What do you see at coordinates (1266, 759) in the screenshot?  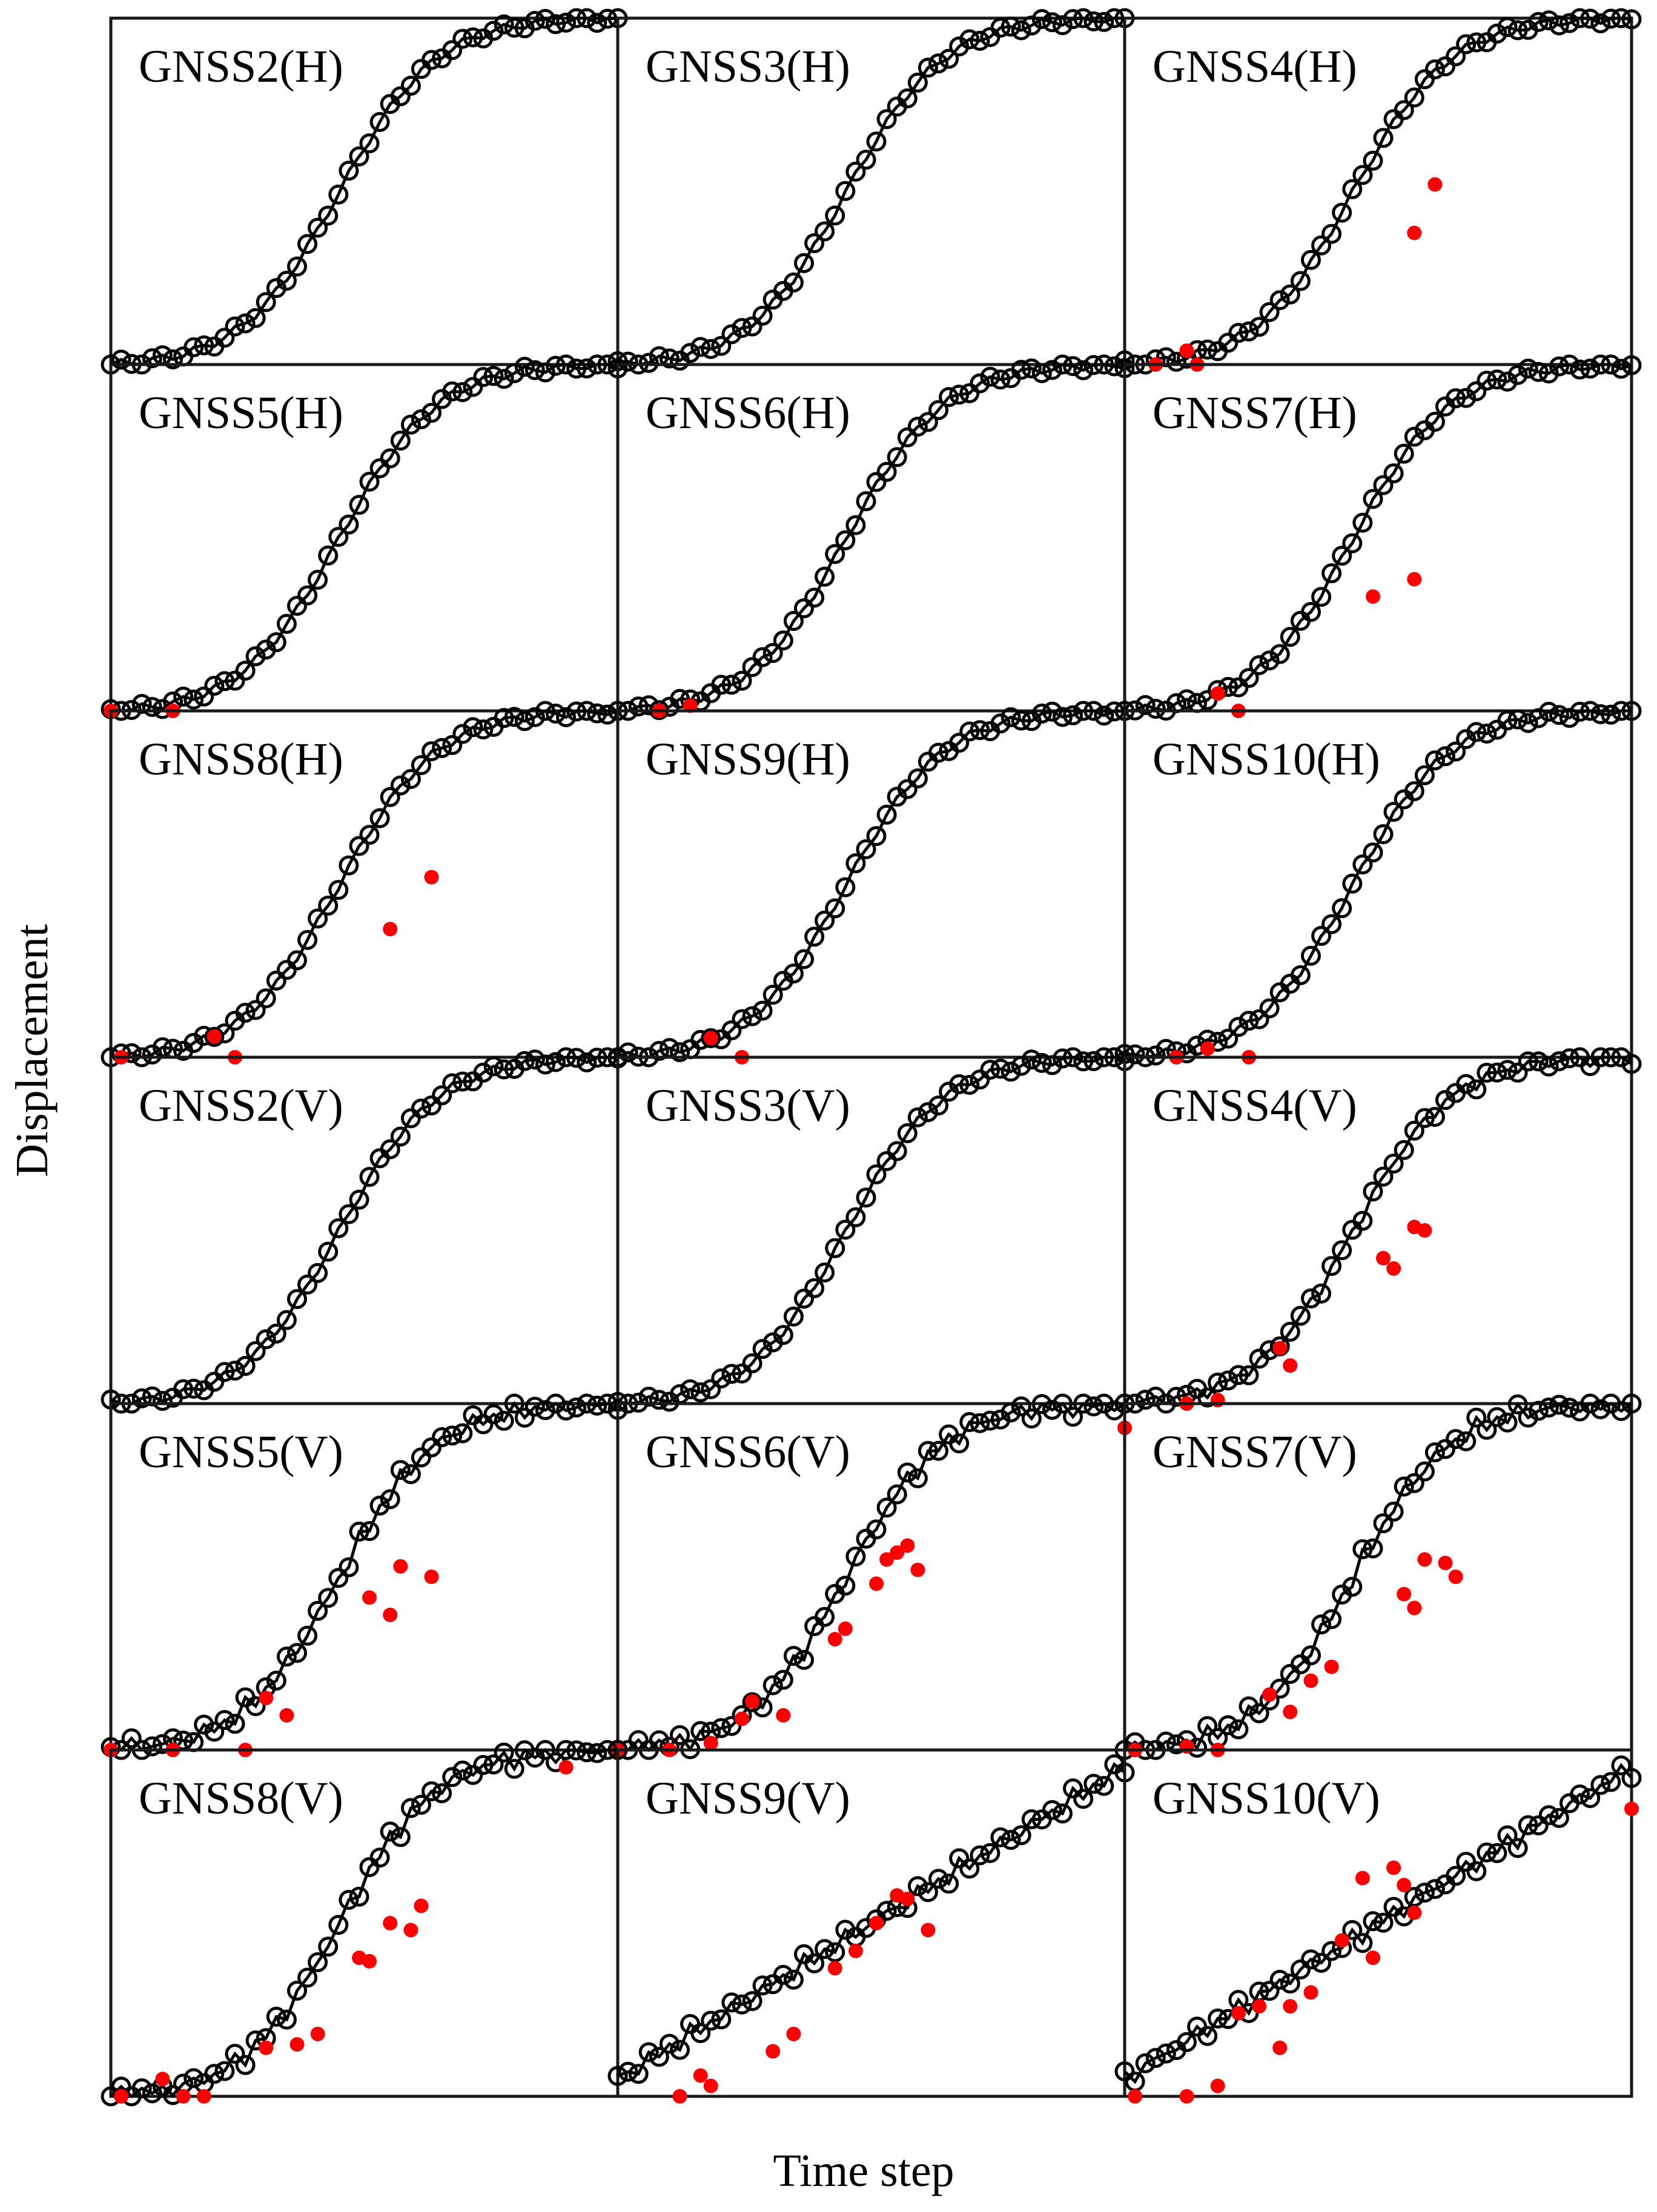 I see `panel-title: GNSS10(H)` at bounding box center [1266, 759].